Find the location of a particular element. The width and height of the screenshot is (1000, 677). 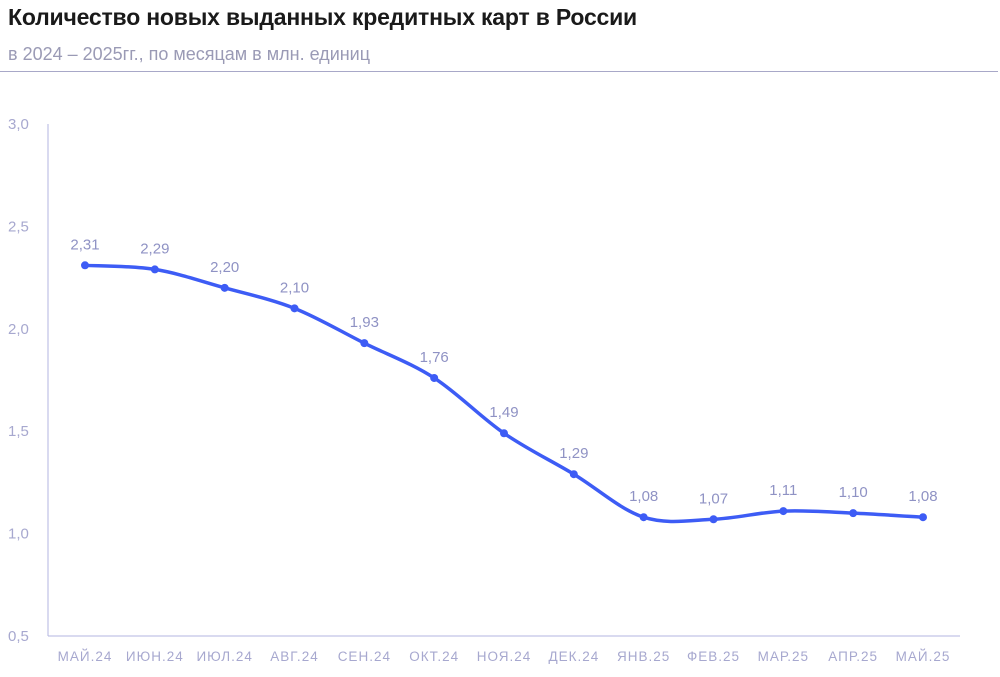

data-label: 2,31 is located at coordinates (84, 244).